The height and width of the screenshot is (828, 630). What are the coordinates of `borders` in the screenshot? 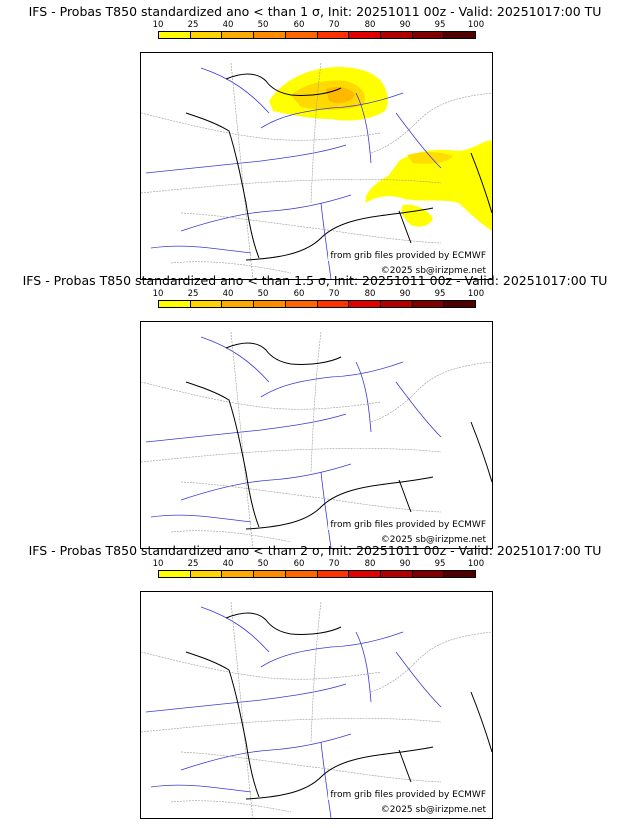 It's located at (316, 709).